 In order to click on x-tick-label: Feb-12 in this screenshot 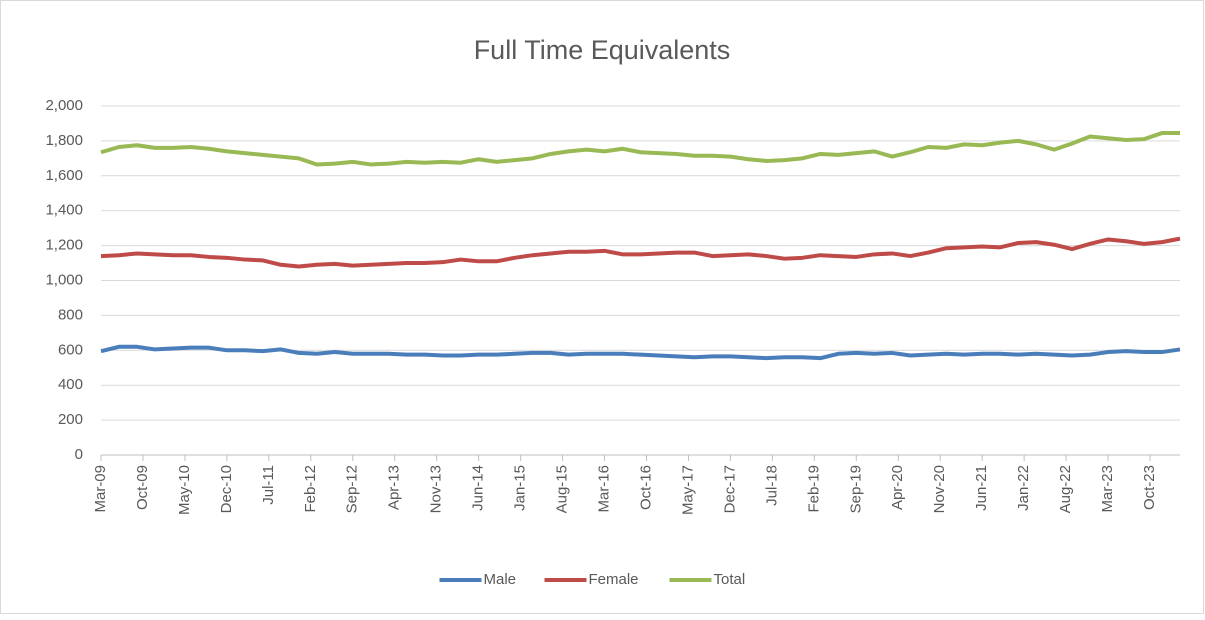, I will do `click(310, 489)`.